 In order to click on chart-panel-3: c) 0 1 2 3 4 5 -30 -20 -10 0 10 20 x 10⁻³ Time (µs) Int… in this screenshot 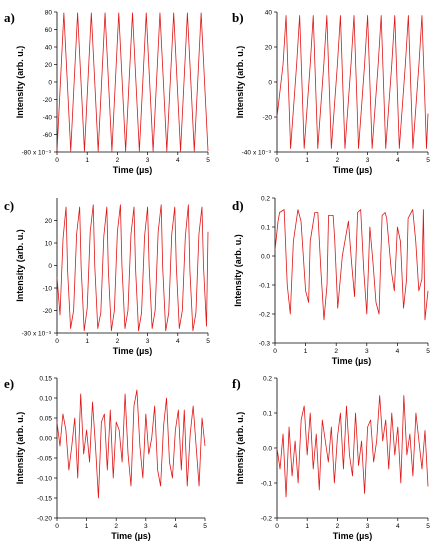, I will do `click(107, 277)`.